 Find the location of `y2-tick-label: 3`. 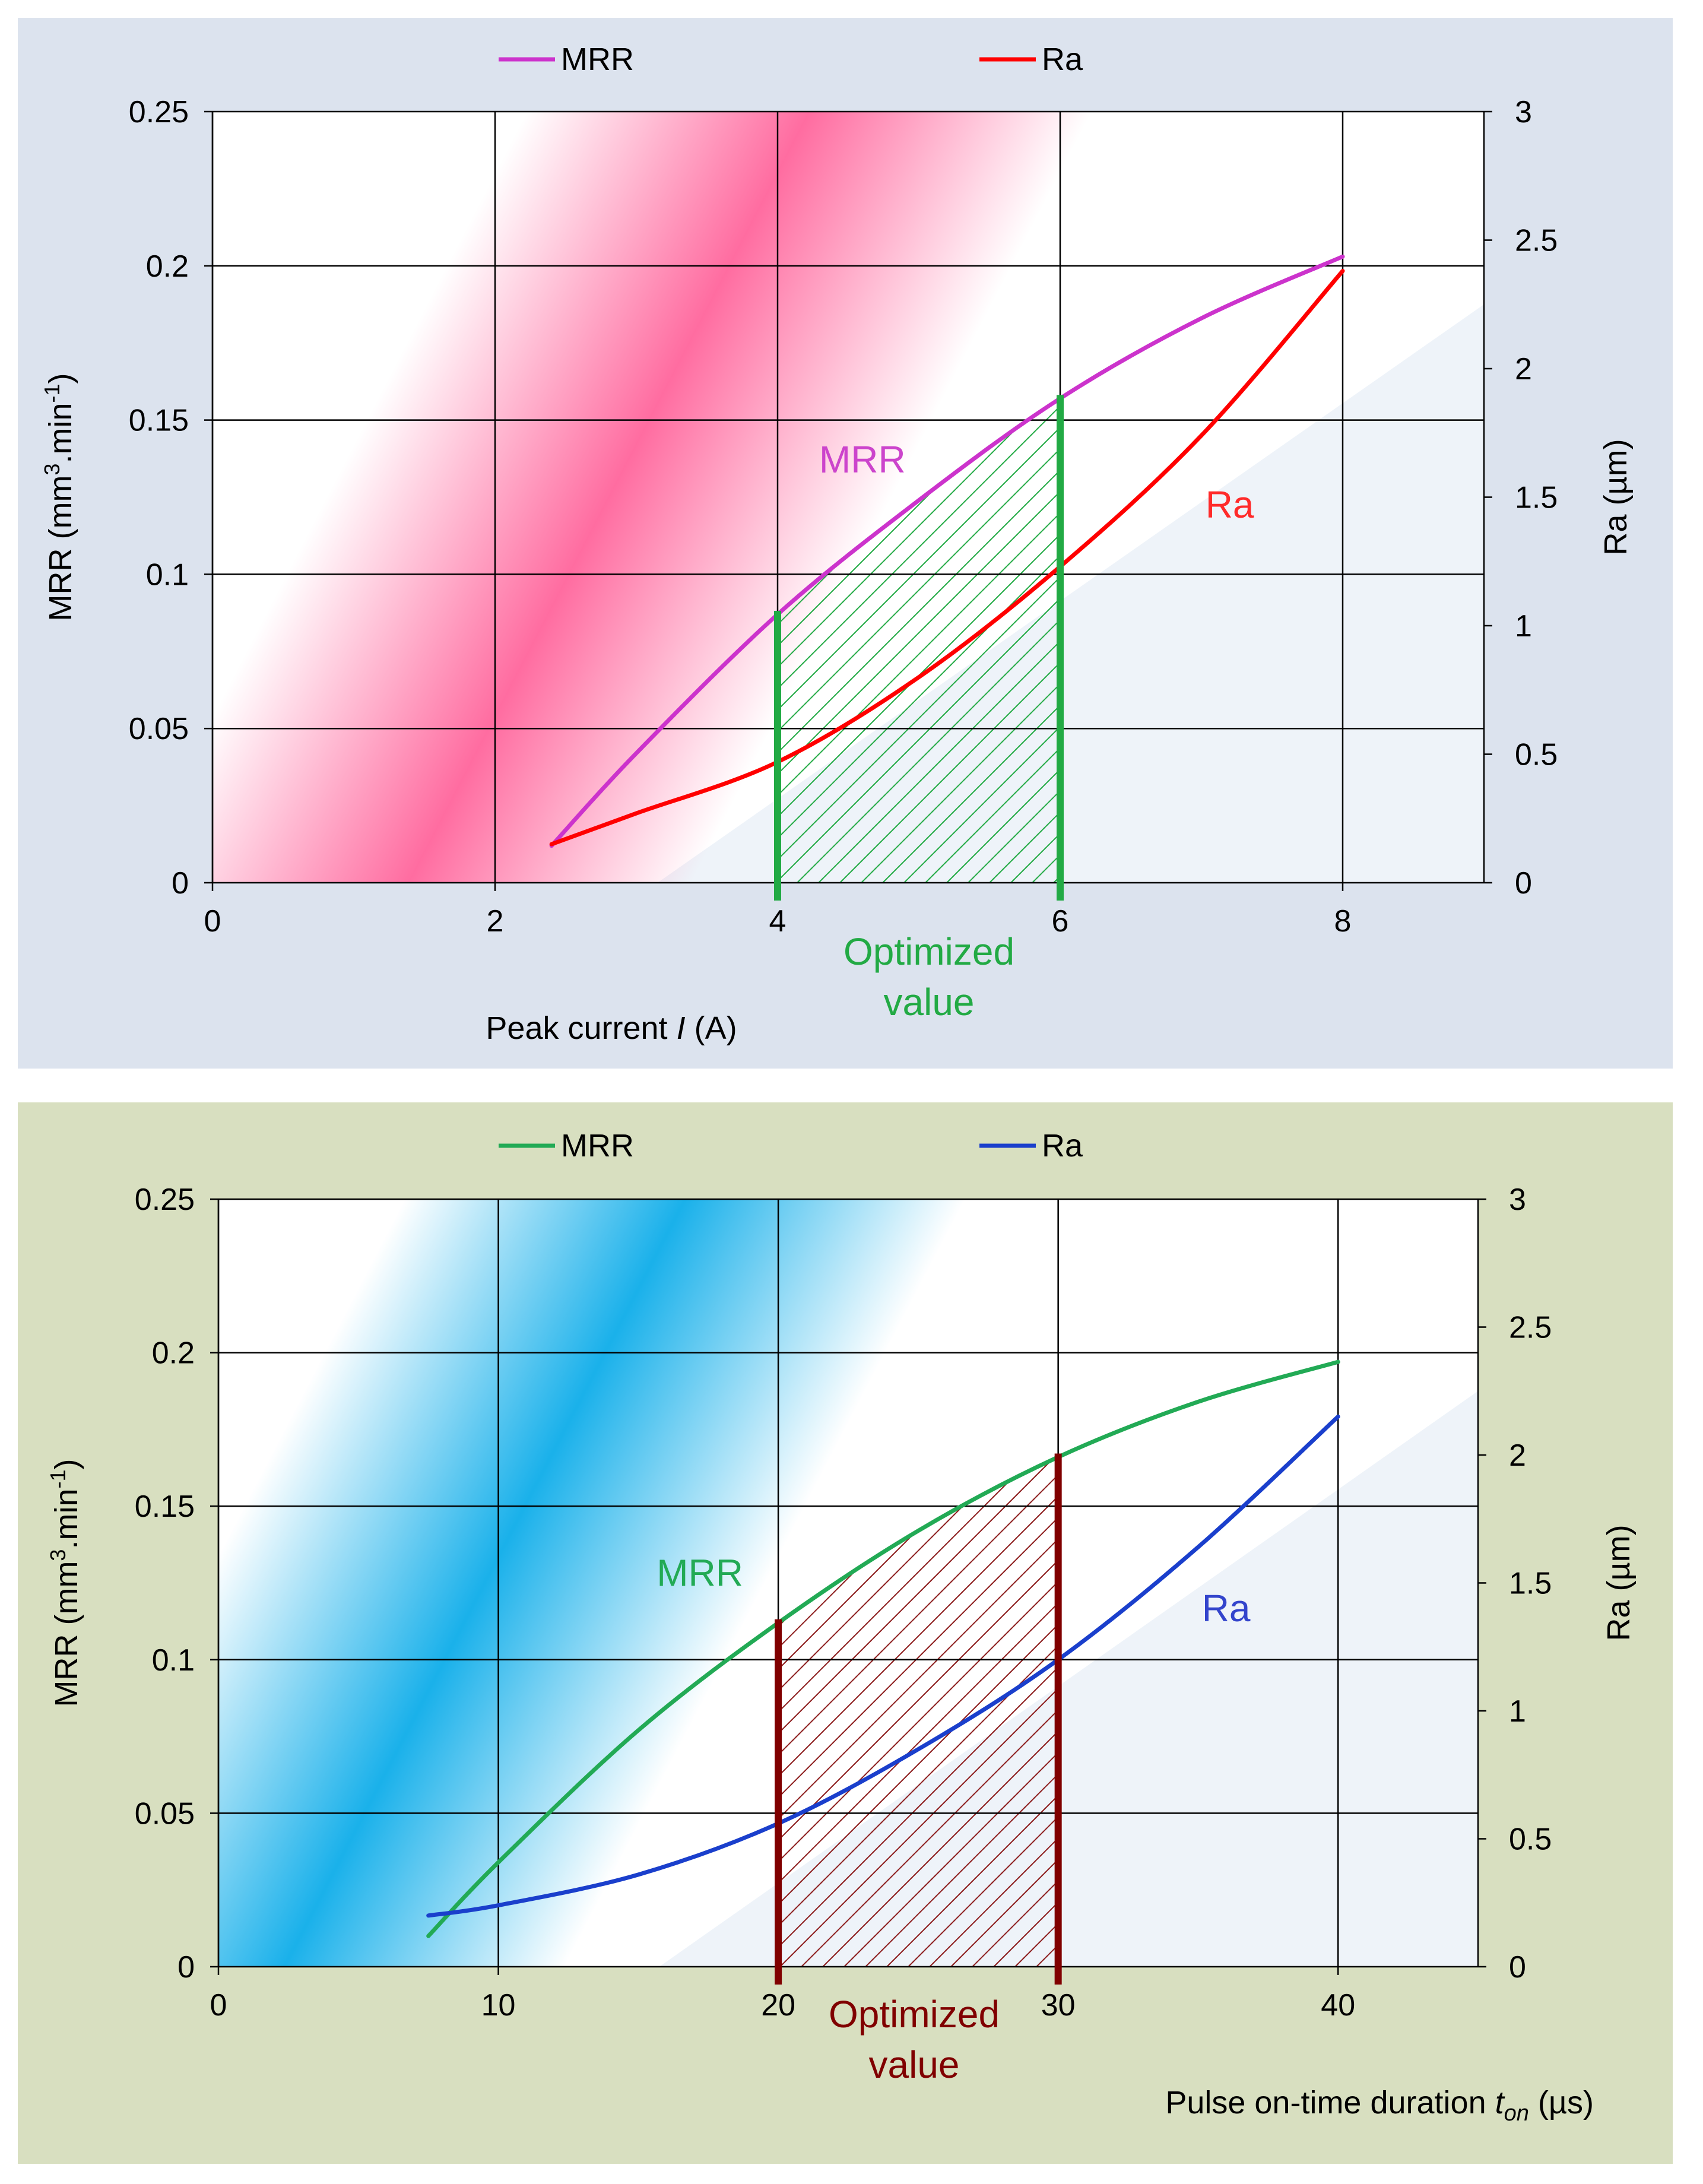

y2-tick-label: 3 is located at coordinates (1517, 1200).